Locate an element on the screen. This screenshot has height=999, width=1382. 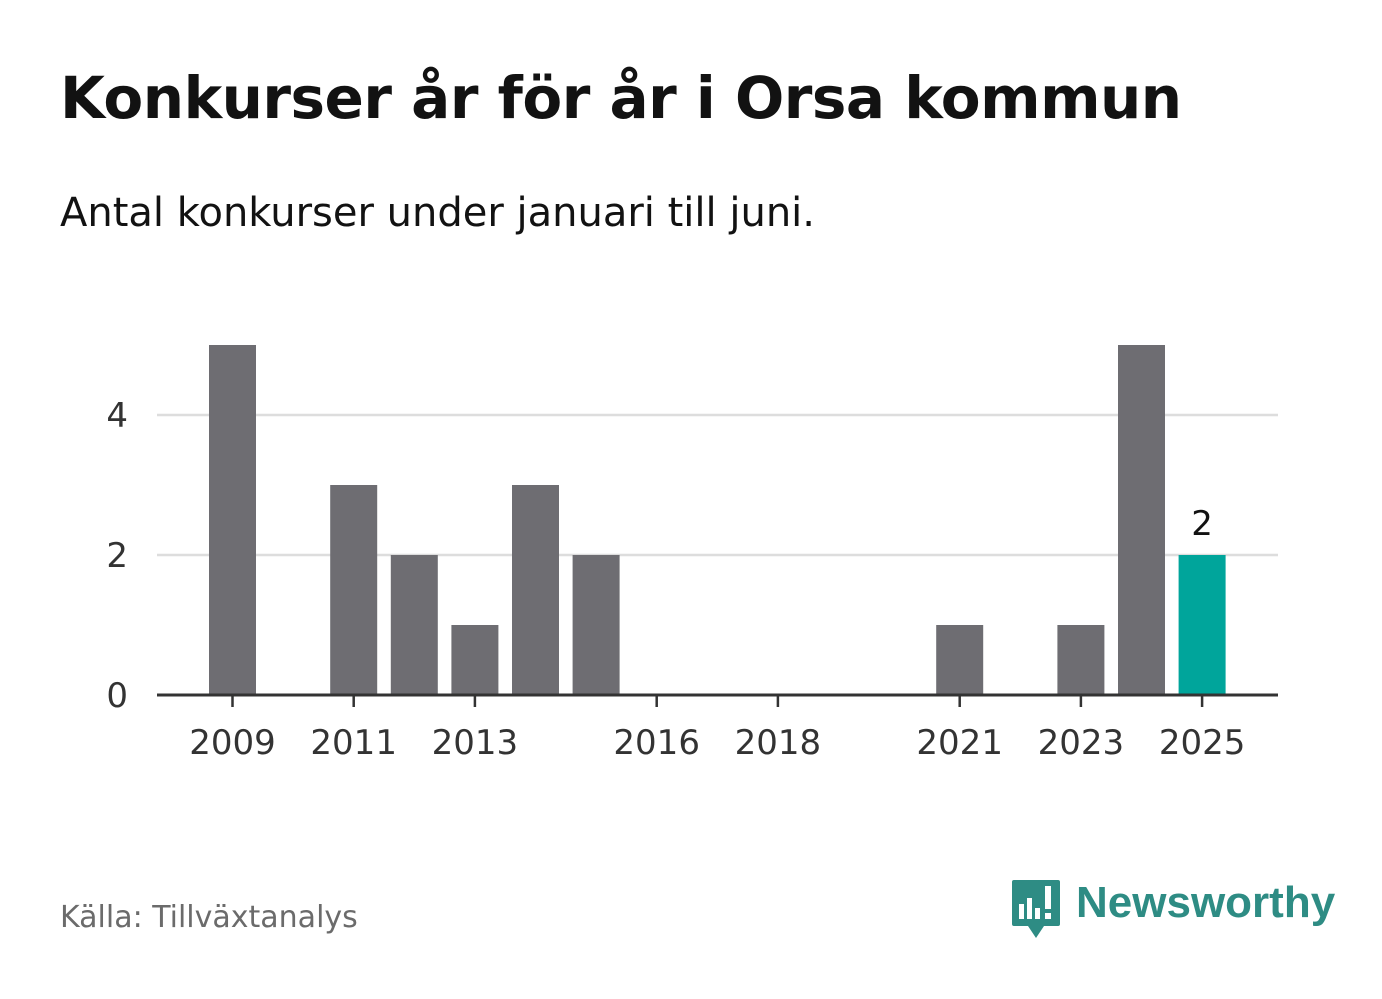
source-note: Källa: Tillväxtanalys is located at coordinates (209, 917).